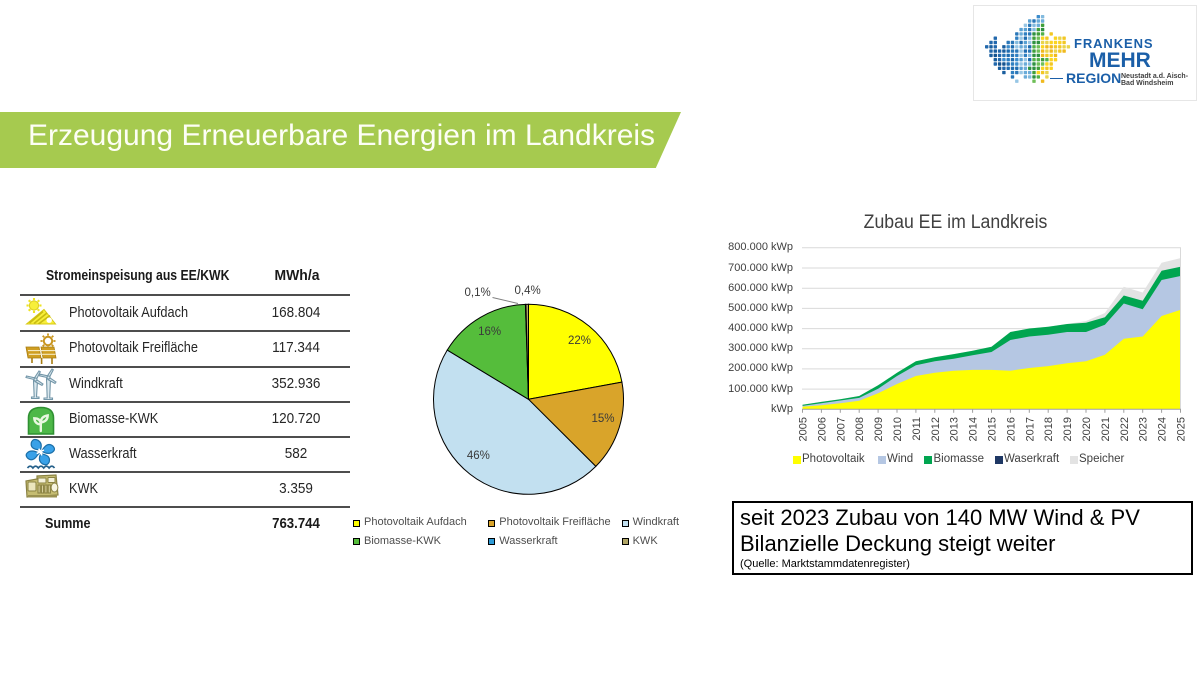 This screenshot has width=1200, height=675. Describe the element at coordinates (841, 429) in the screenshot. I see `svg-text: 2007` at that location.